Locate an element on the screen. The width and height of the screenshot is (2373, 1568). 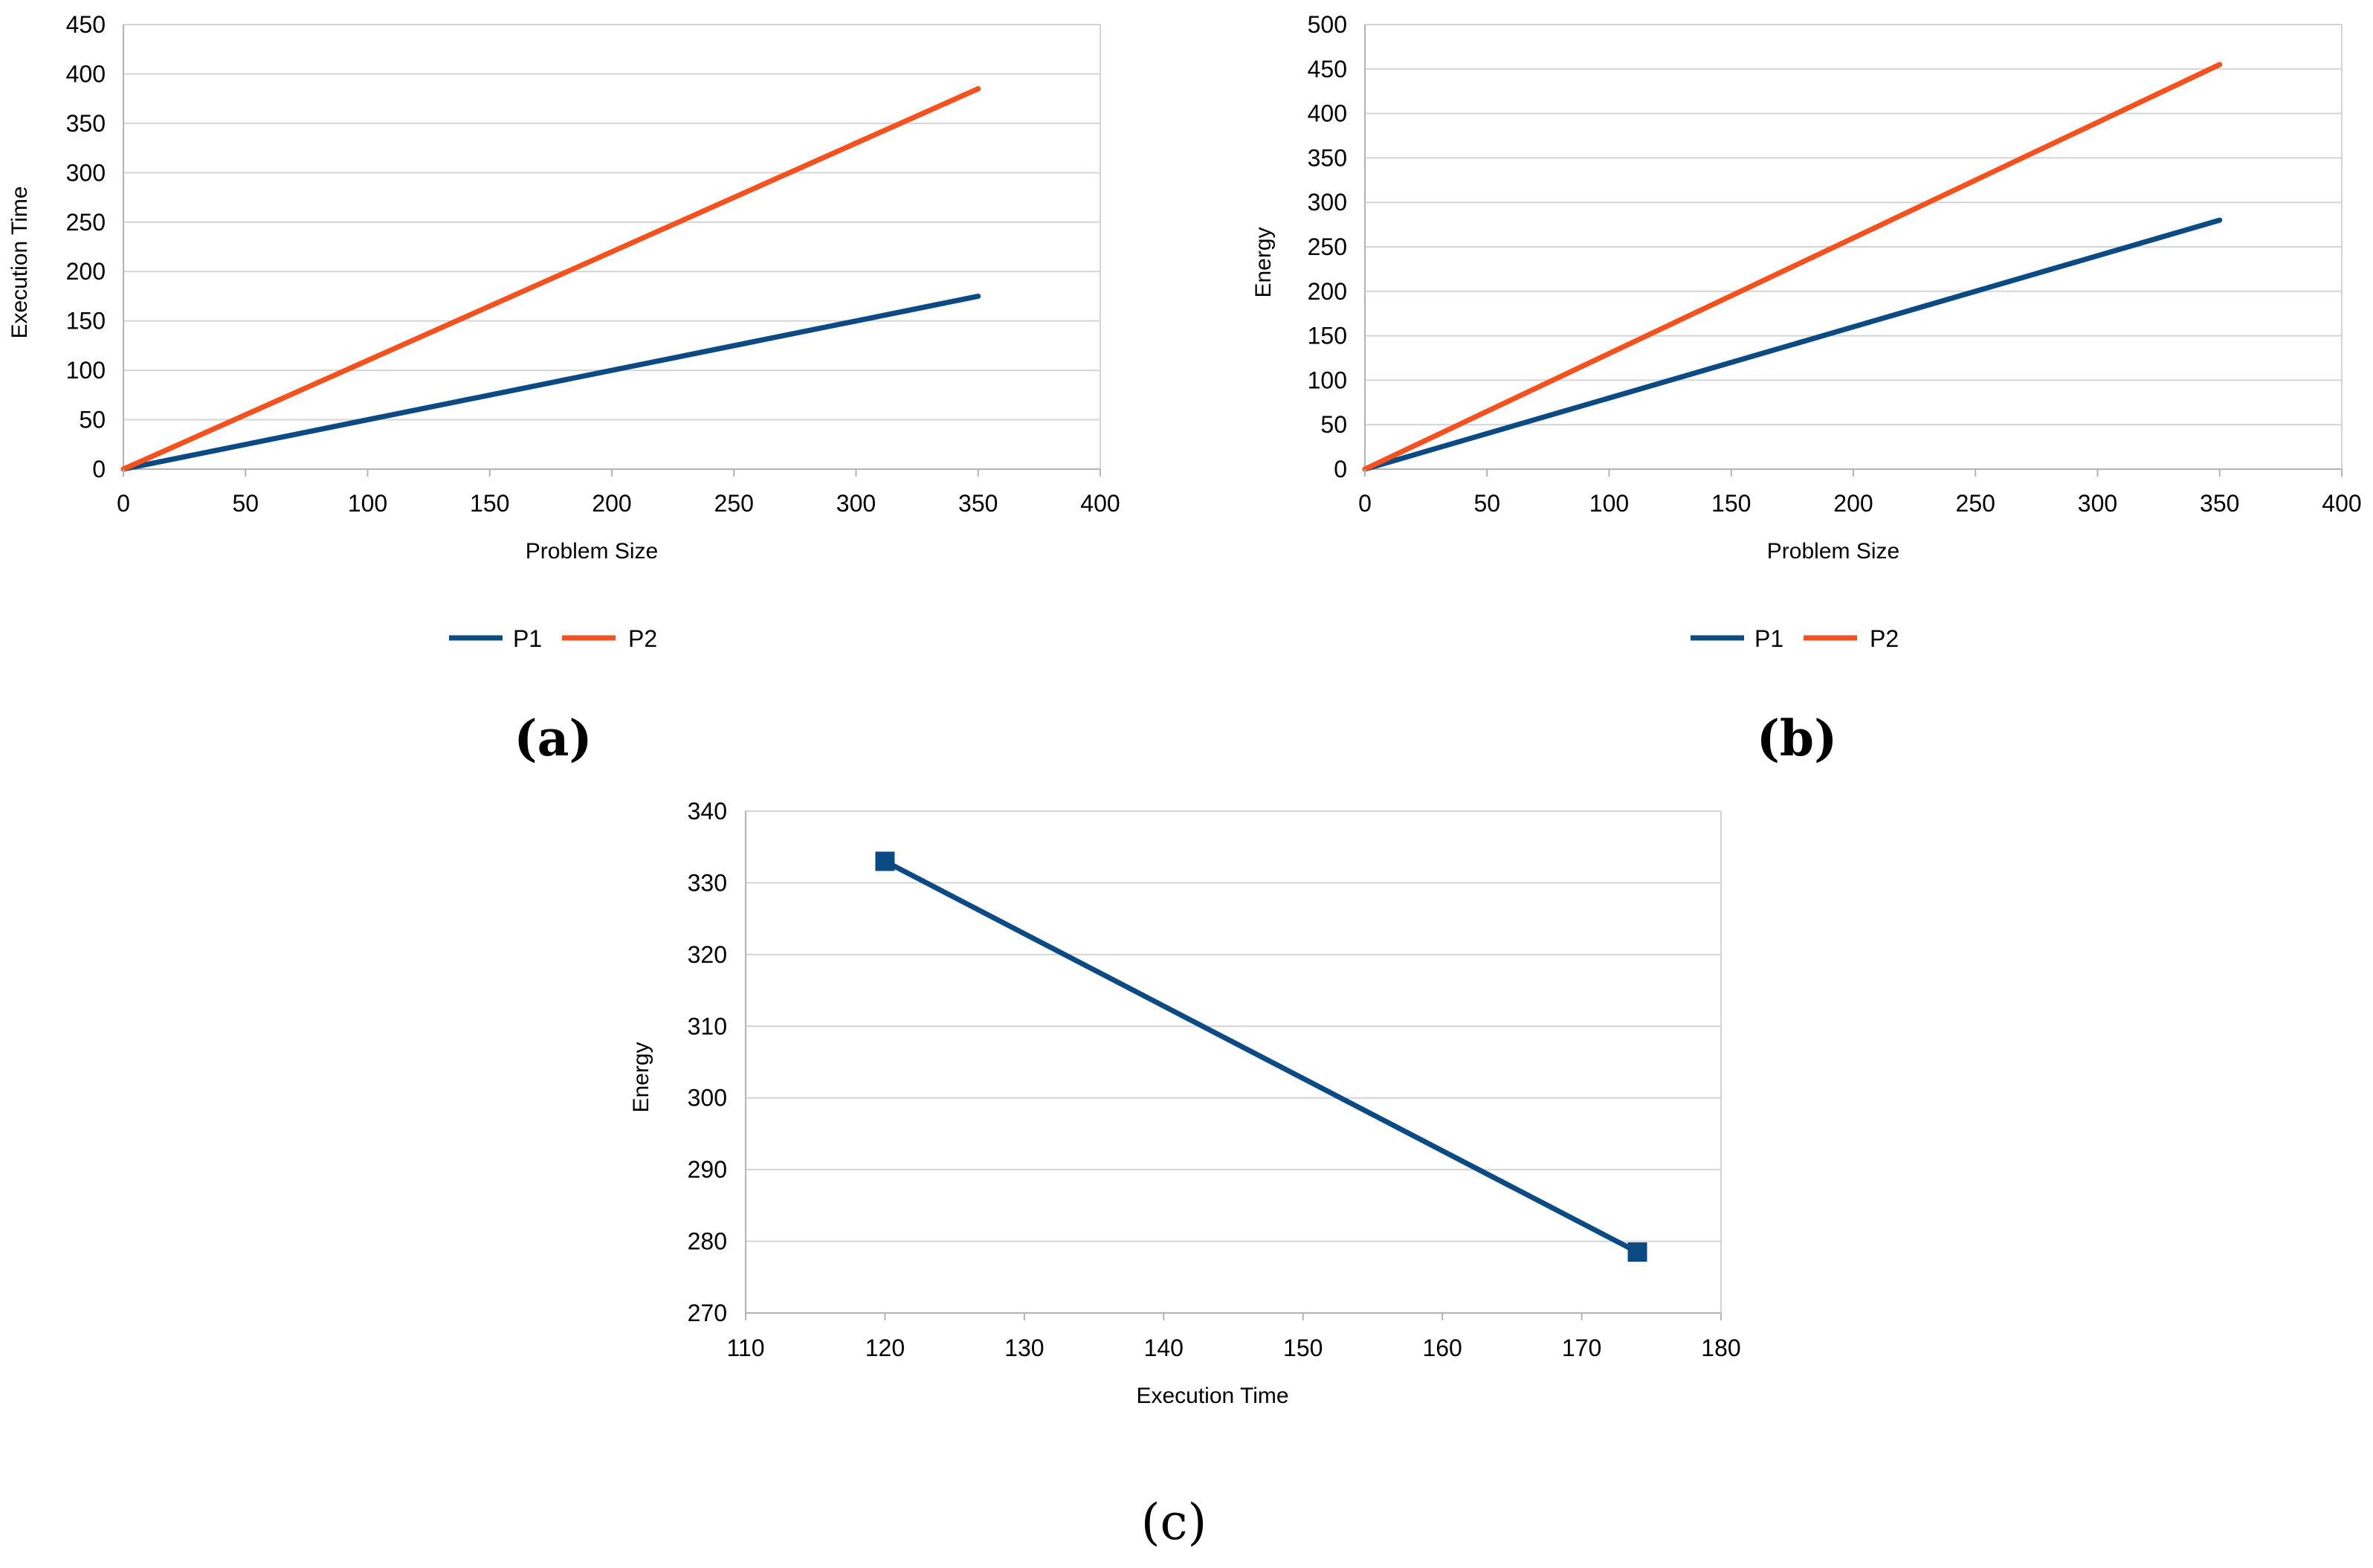
chart-a-legend: P1 P2 is located at coordinates (553, 638).